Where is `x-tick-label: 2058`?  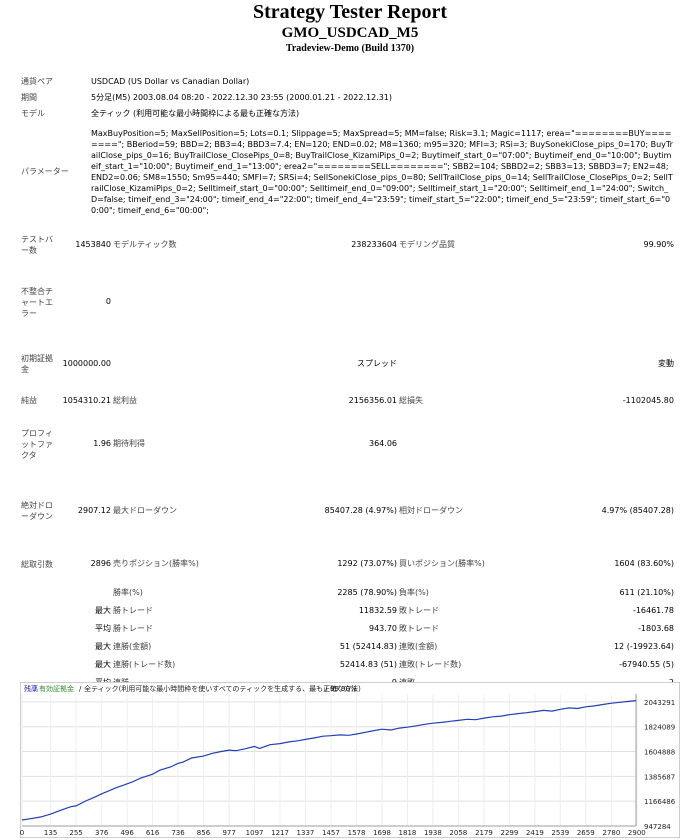 x-tick-label: 2058 is located at coordinates (458, 833).